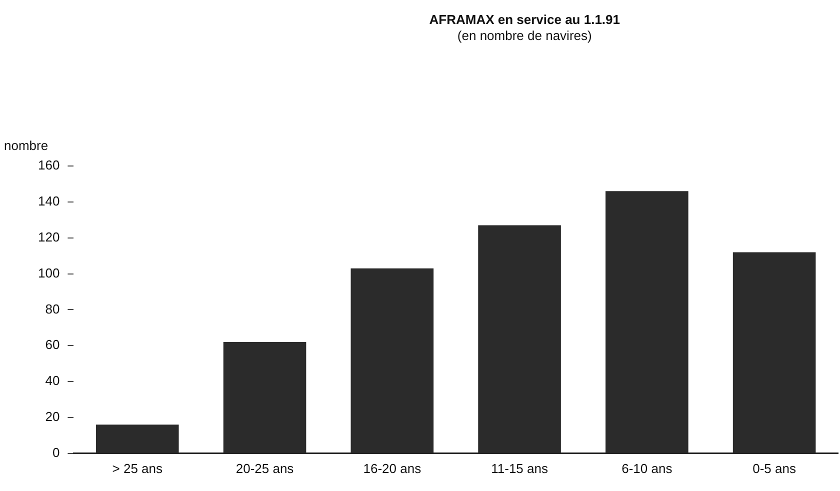 This screenshot has height=491, width=840. Describe the element at coordinates (49, 201) in the screenshot. I see `y-tick-label: 140` at that location.